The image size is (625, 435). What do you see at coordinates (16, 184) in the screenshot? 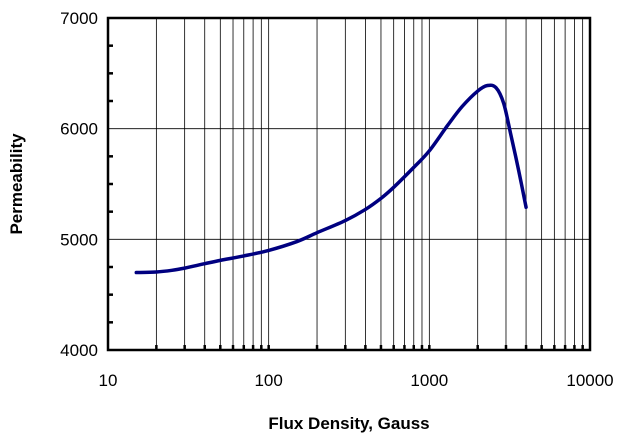
I see `y-axis-title: Permeability` at bounding box center [16, 184].